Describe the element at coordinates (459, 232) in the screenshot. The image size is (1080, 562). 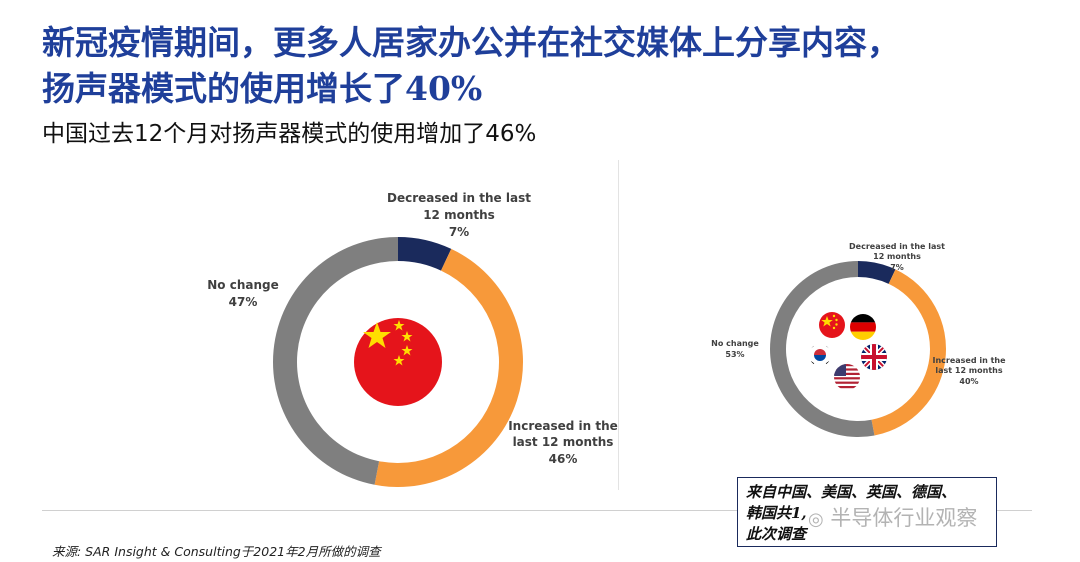
I see `chart1-value-decreased: 7%` at that location.